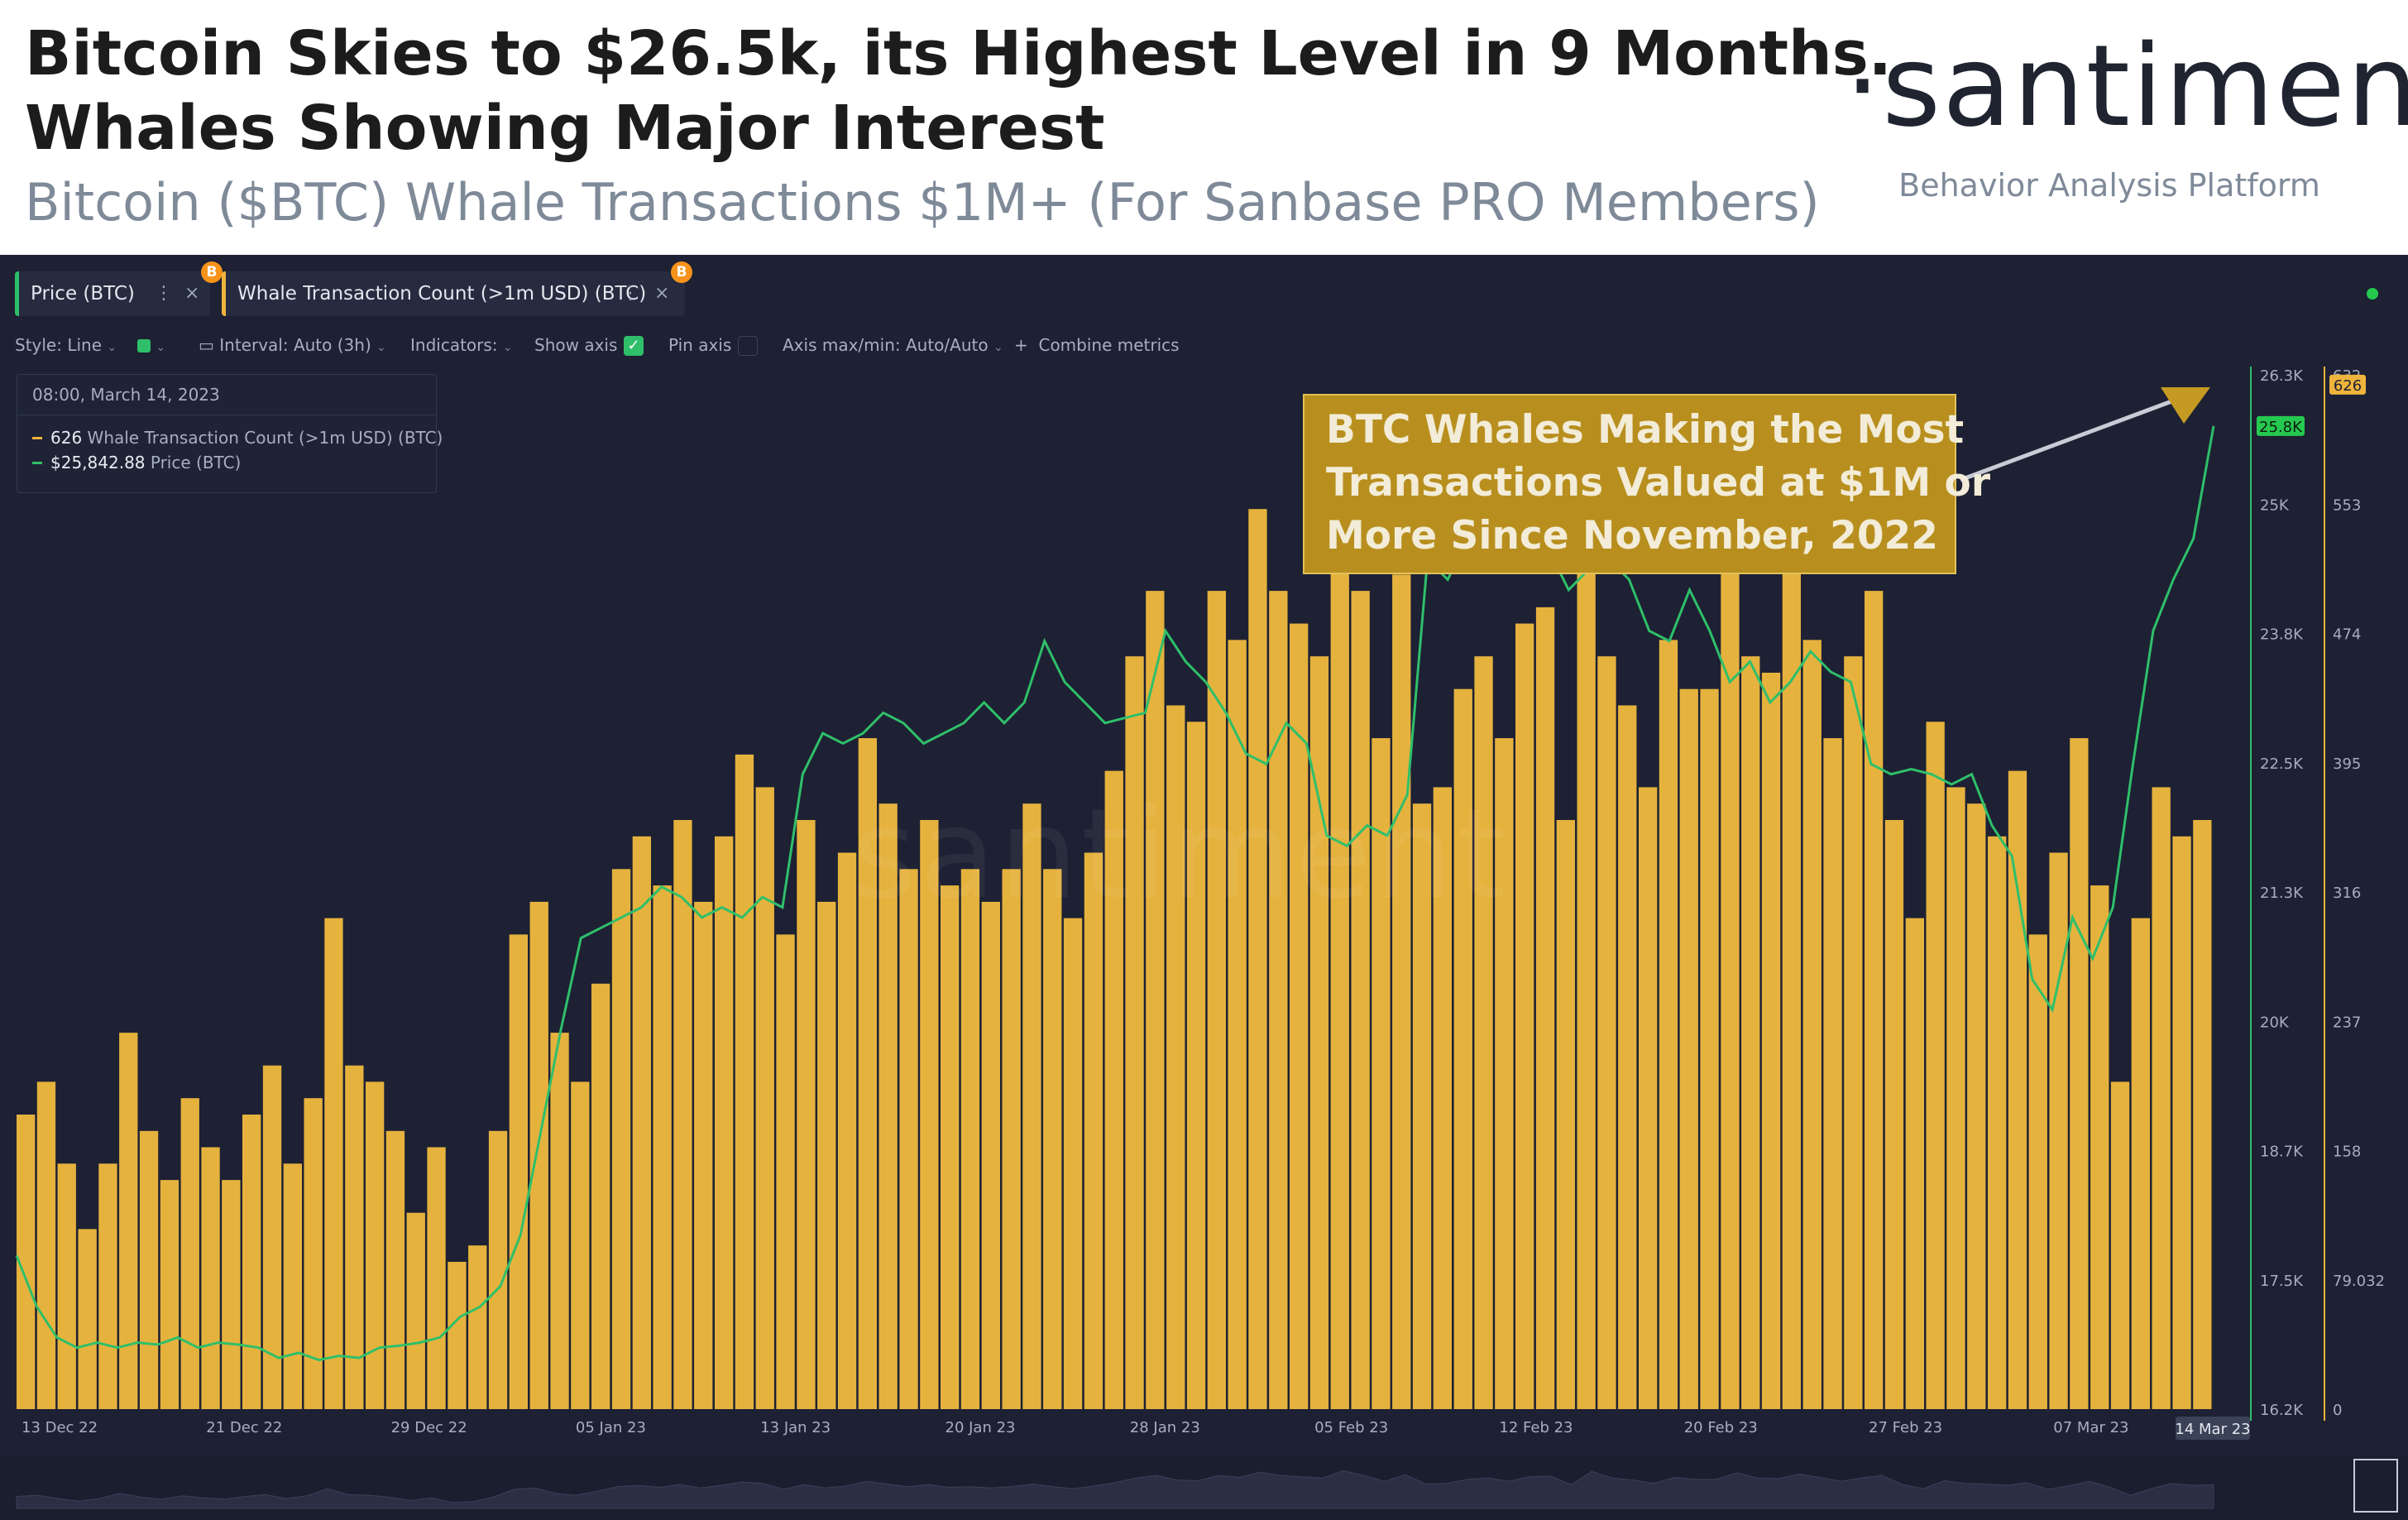 This screenshot has width=2408, height=1520. What do you see at coordinates (244, 1427) in the screenshot?
I see `x-axis-tick: 21 Dec 22` at bounding box center [244, 1427].